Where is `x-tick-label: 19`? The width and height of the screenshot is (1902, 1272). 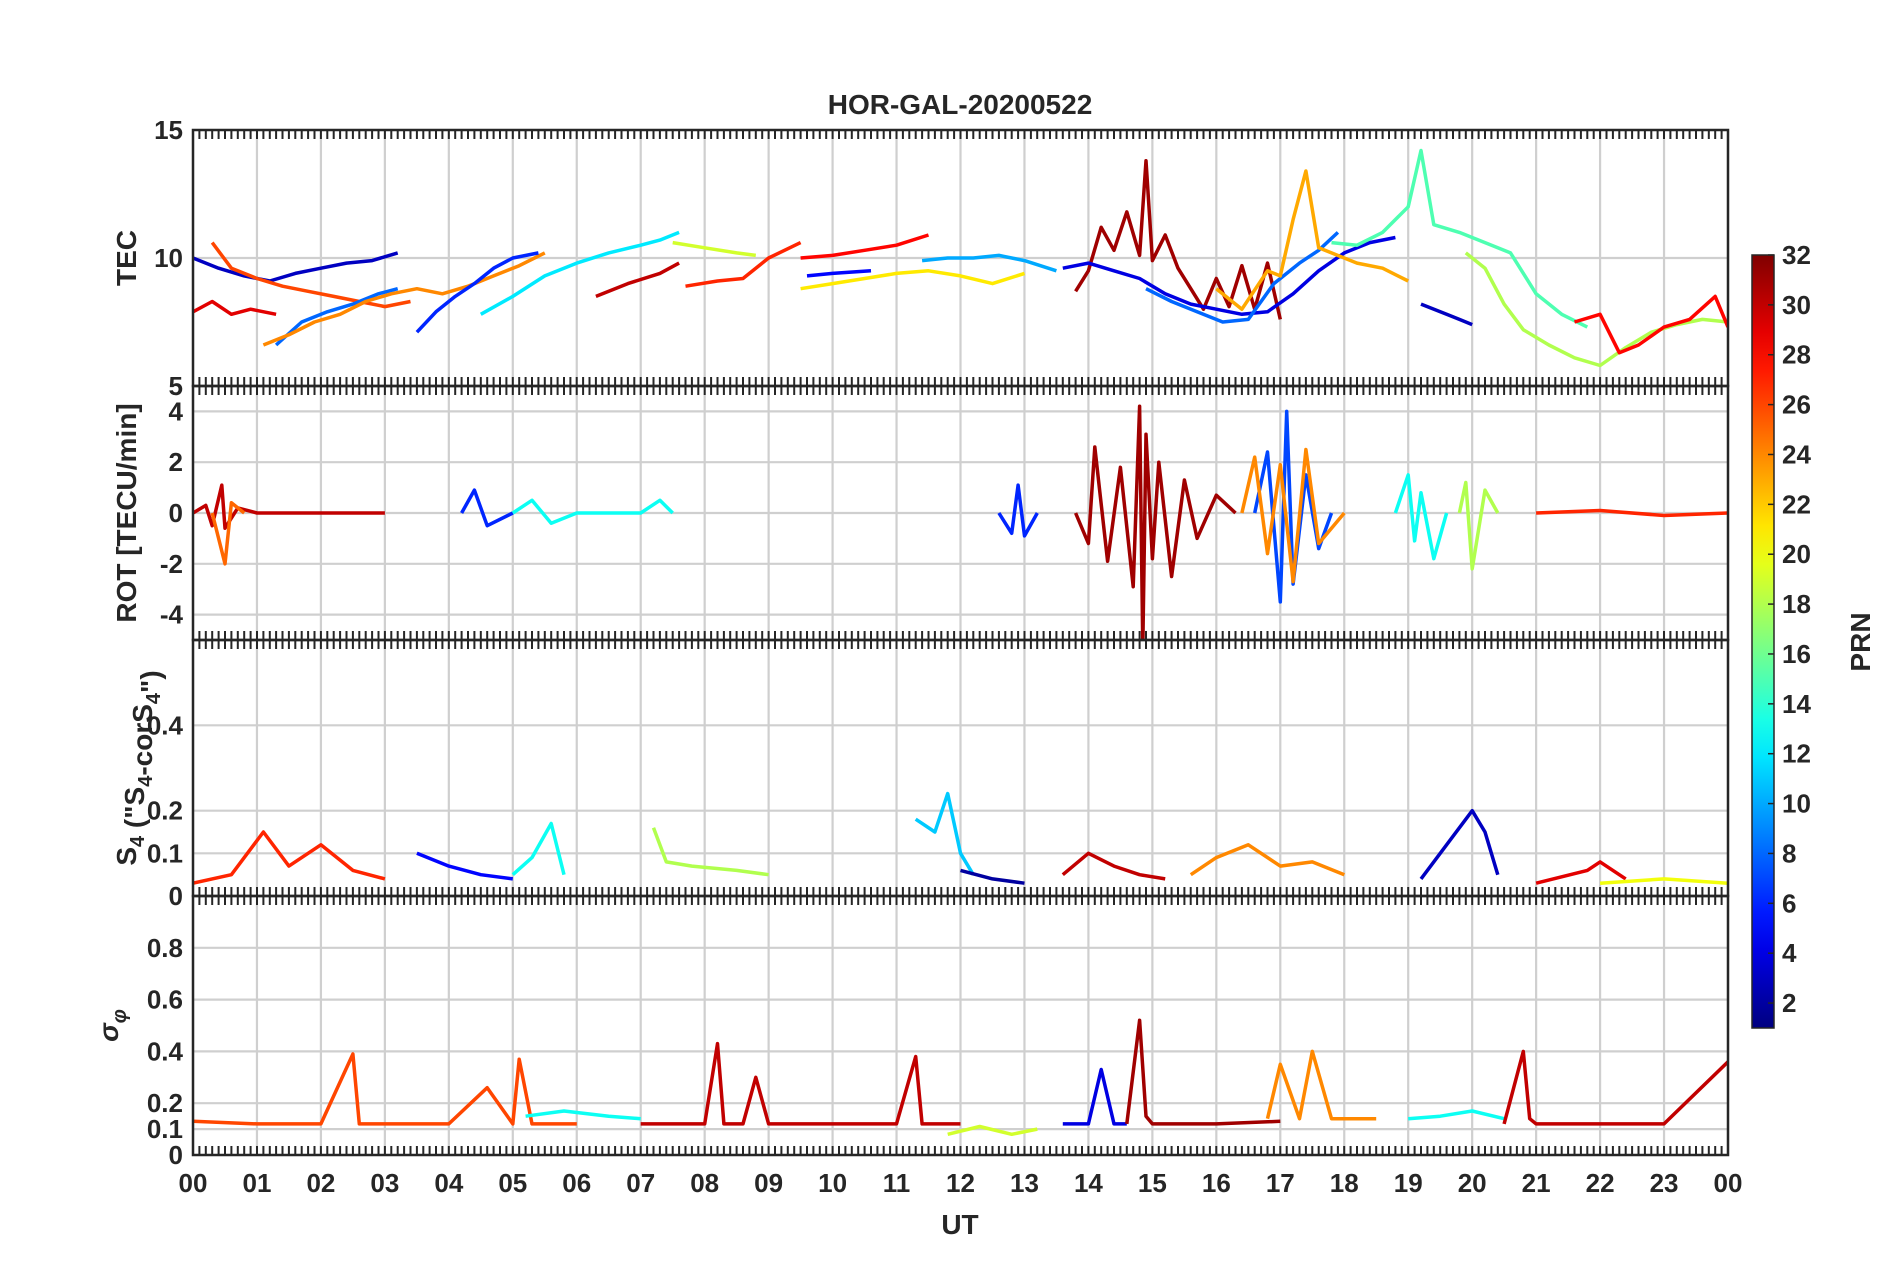
x-tick-label: 19 is located at coordinates (1408, 1183).